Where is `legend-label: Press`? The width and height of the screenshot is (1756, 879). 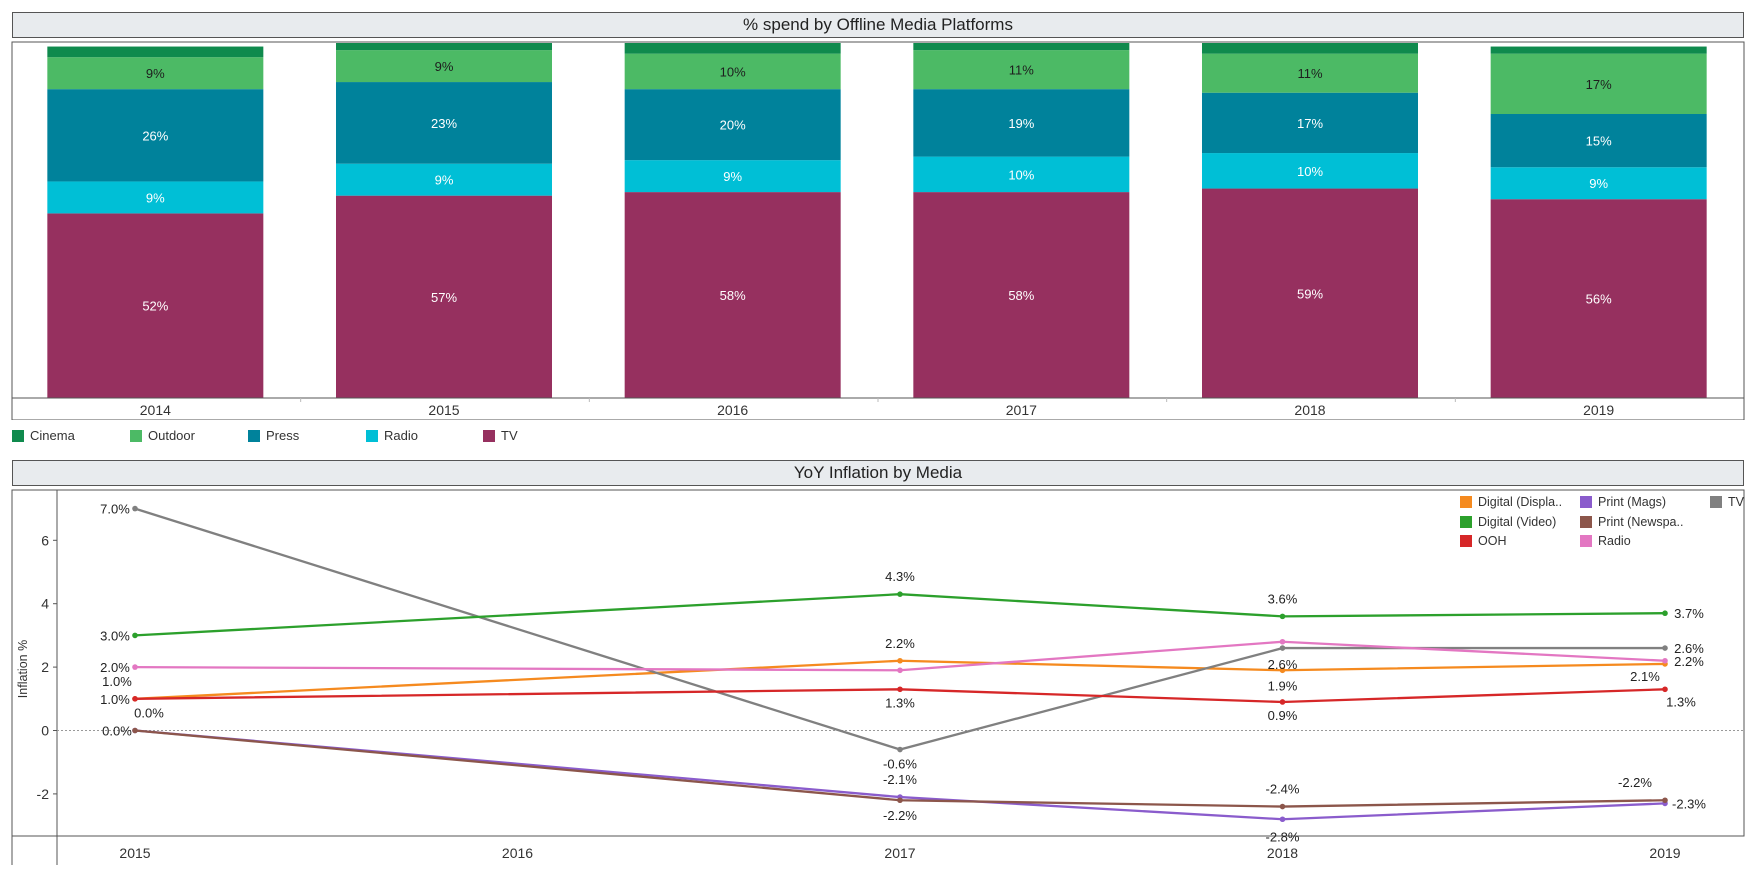 legend-label: Press is located at coordinates (283, 435).